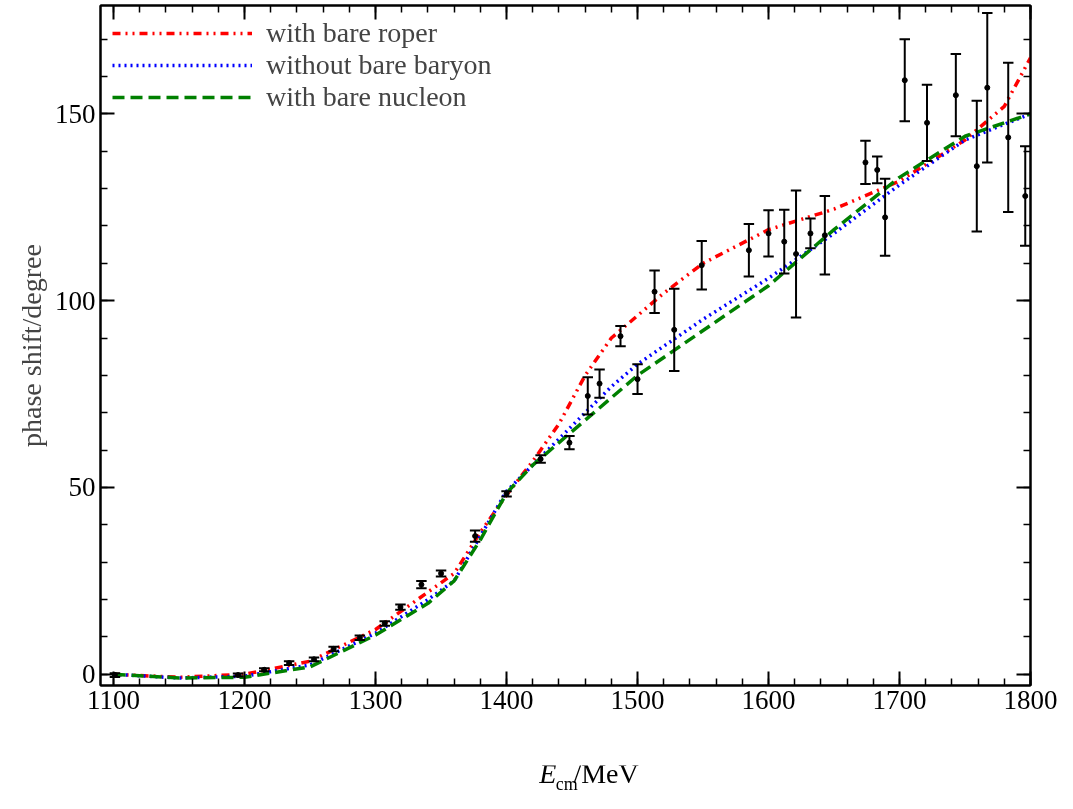 The image size is (1073, 809). What do you see at coordinates (506, 699) in the screenshot?
I see `x-tick-label: 1400` at bounding box center [506, 699].